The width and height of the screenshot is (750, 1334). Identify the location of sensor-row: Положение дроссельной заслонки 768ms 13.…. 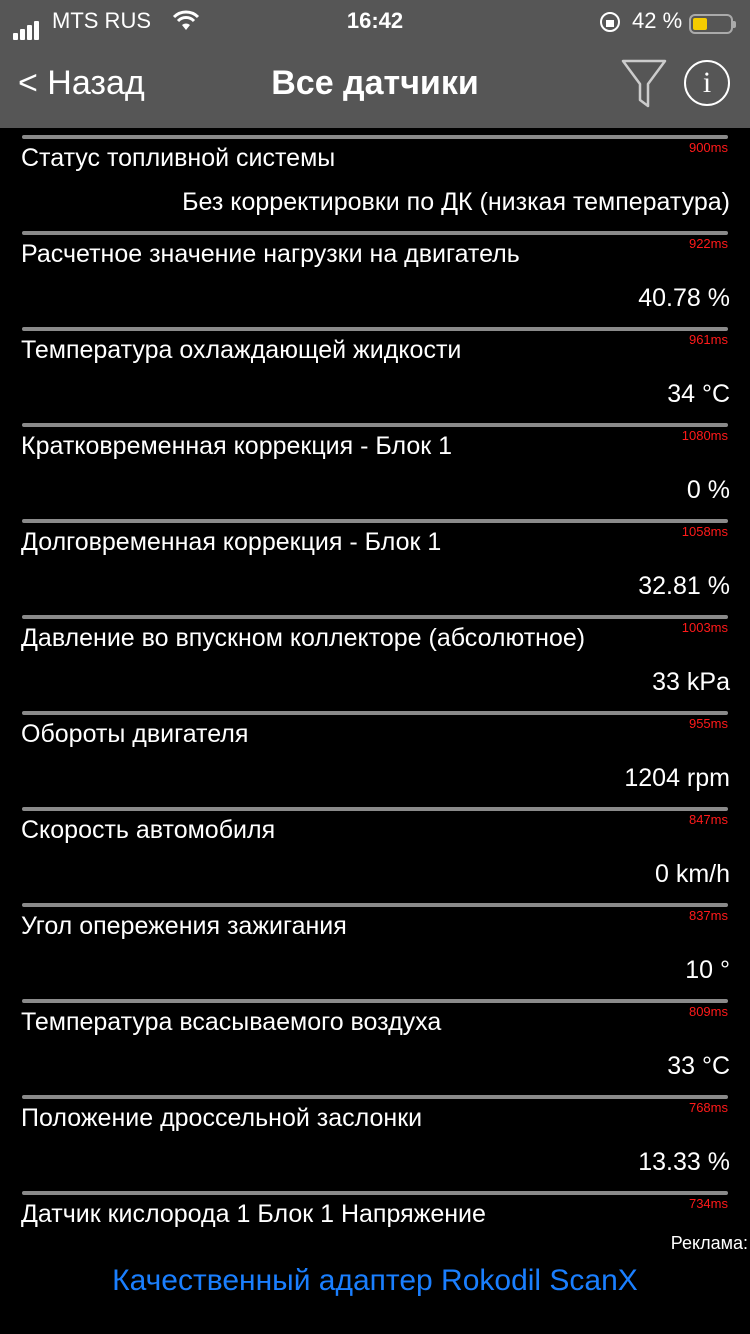
(375, 1138).